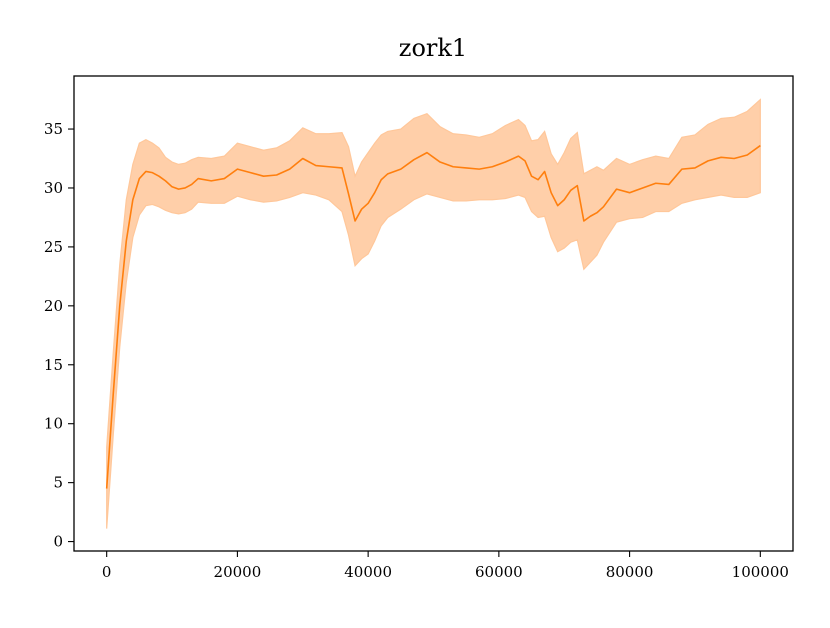  I want to click on x-tick-label: 40000, so click(368, 572).